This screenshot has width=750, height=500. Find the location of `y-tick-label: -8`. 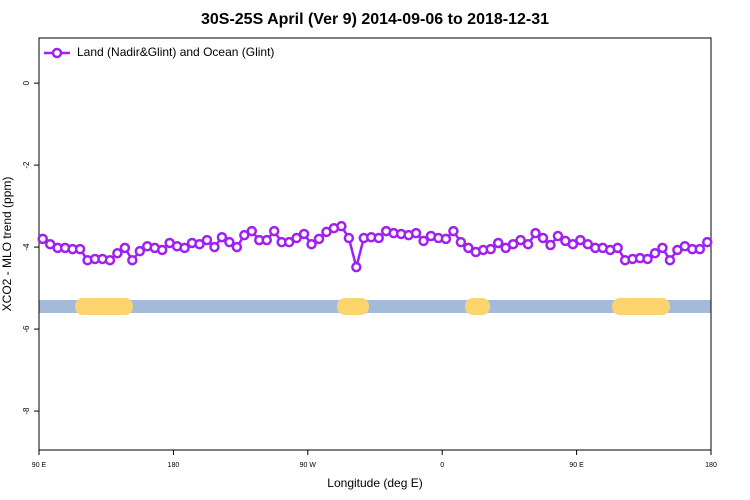

y-tick-label: -8 is located at coordinates (26, 411).